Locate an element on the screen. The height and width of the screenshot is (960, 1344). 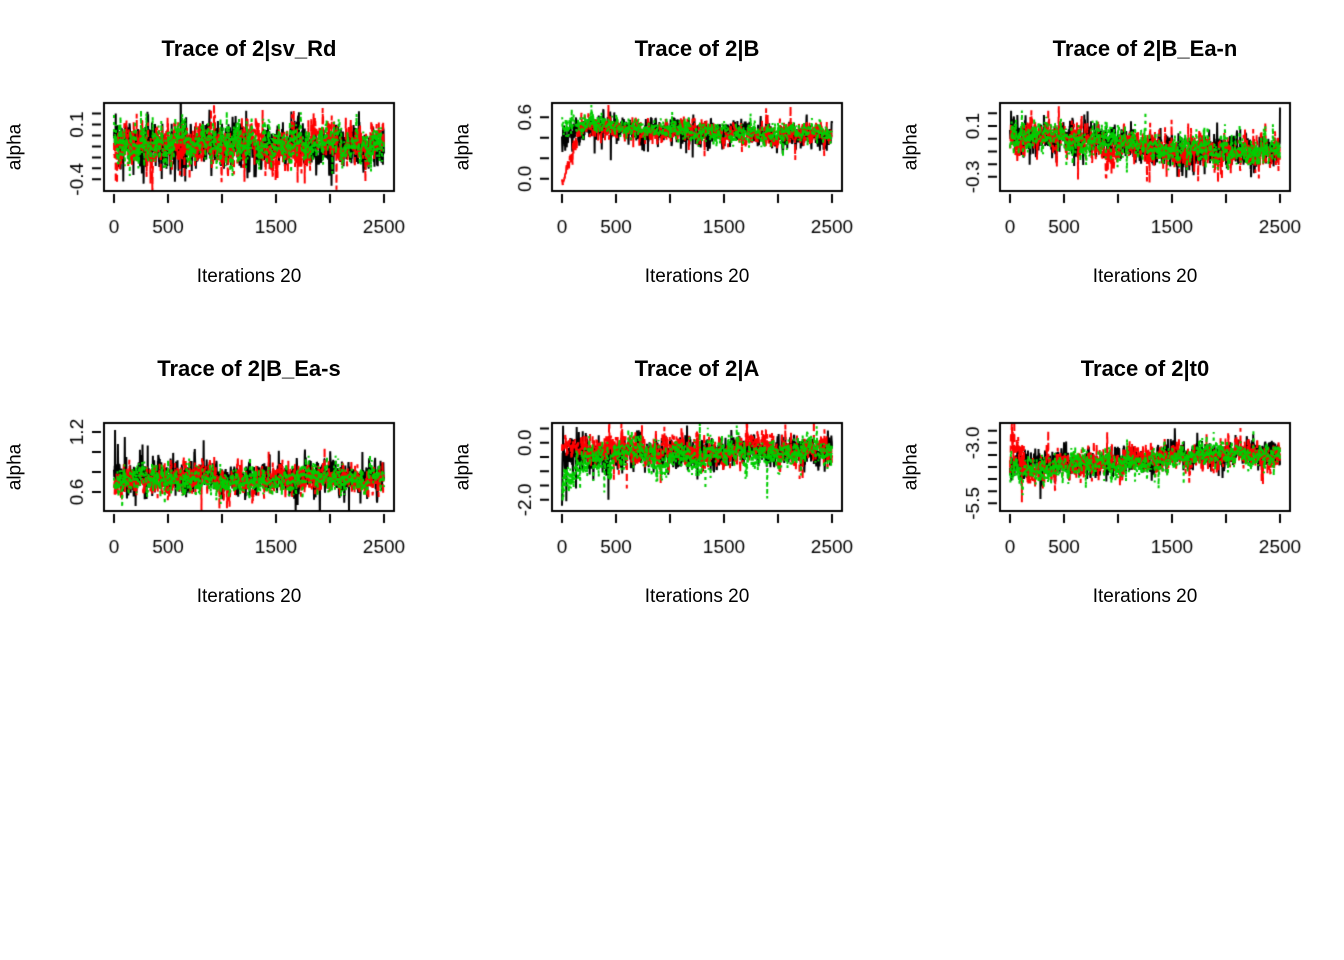
trace-panel-sv-rd: Trace of 2|sv_Rd alpha Iterations 20 is located at coordinates (224, 160).